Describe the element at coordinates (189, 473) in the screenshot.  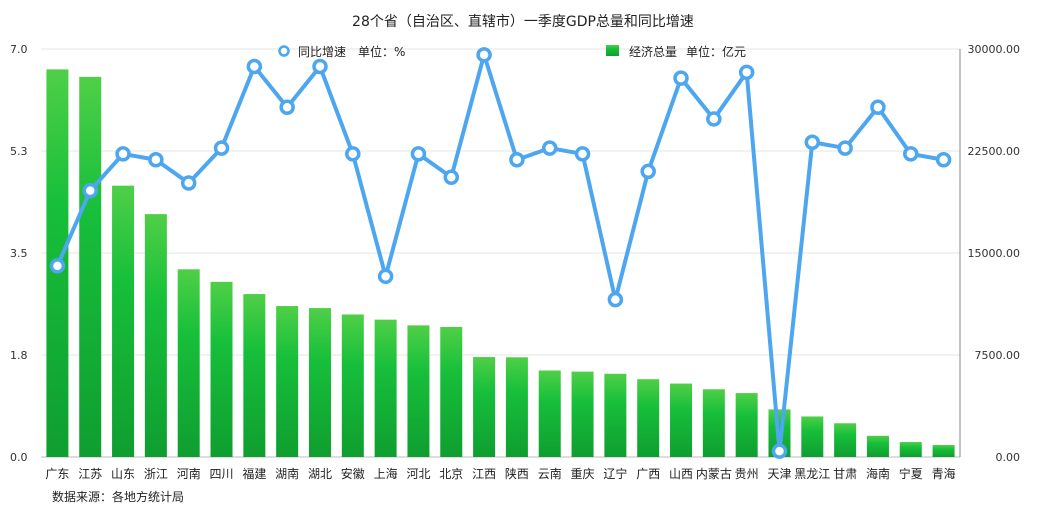
I see `category-label: 河南` at that location.